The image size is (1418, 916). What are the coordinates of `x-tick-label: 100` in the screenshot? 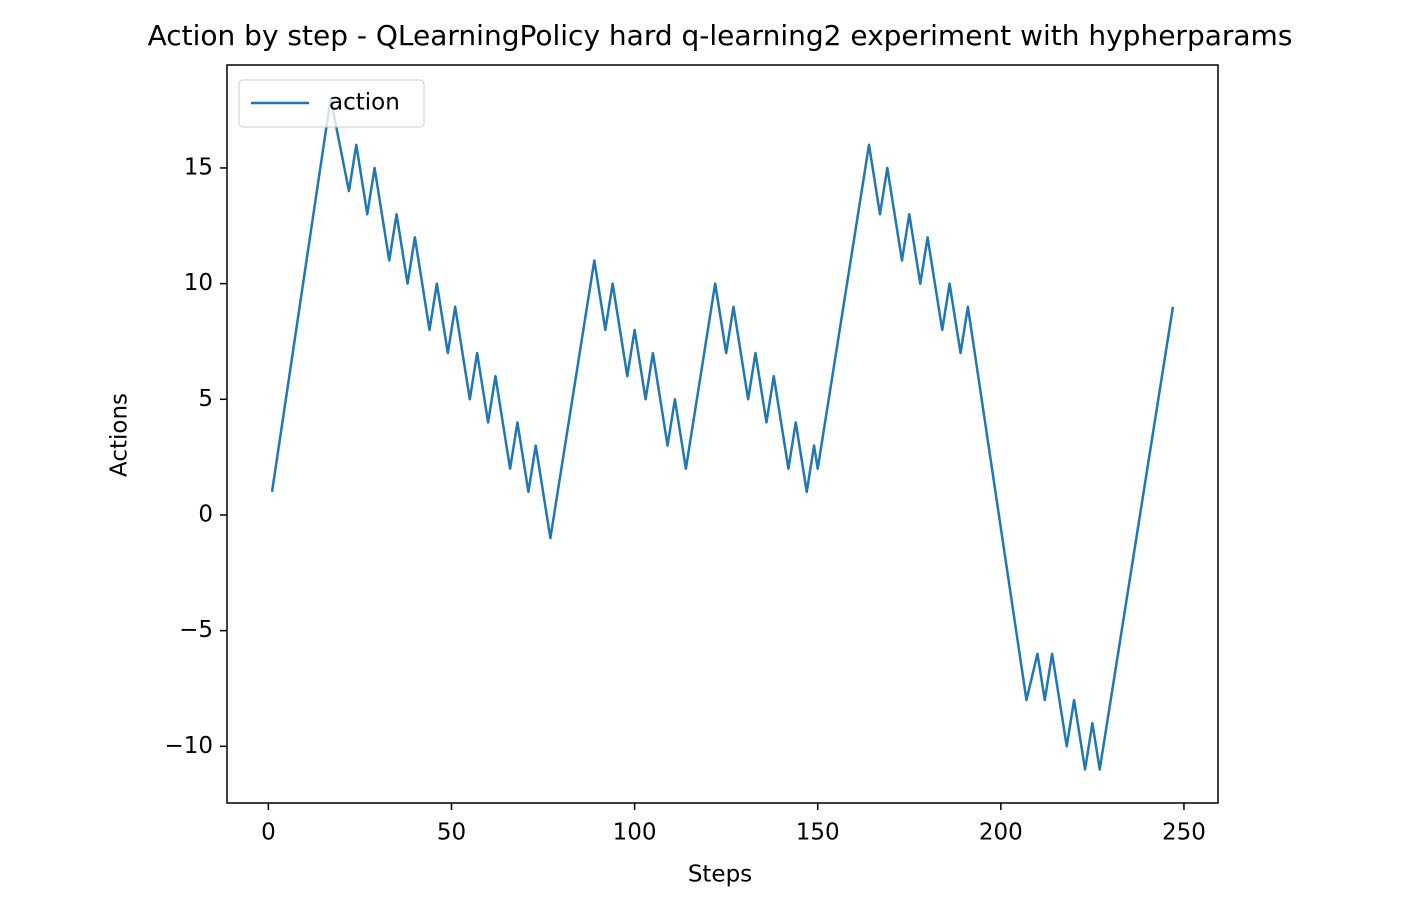 It's located at (635, 833).